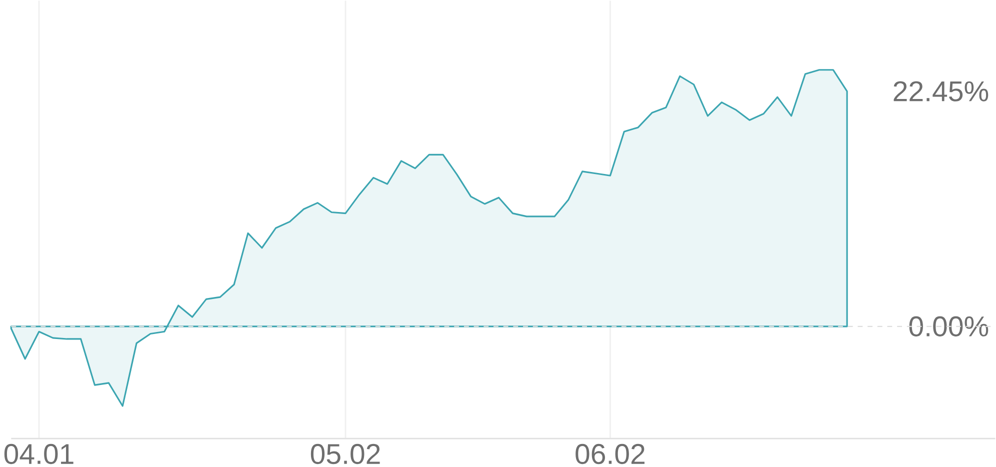  Describe the element at coordinates (610, 454) in the screenshot. I see `x-tick-label: 06.02` at that location.